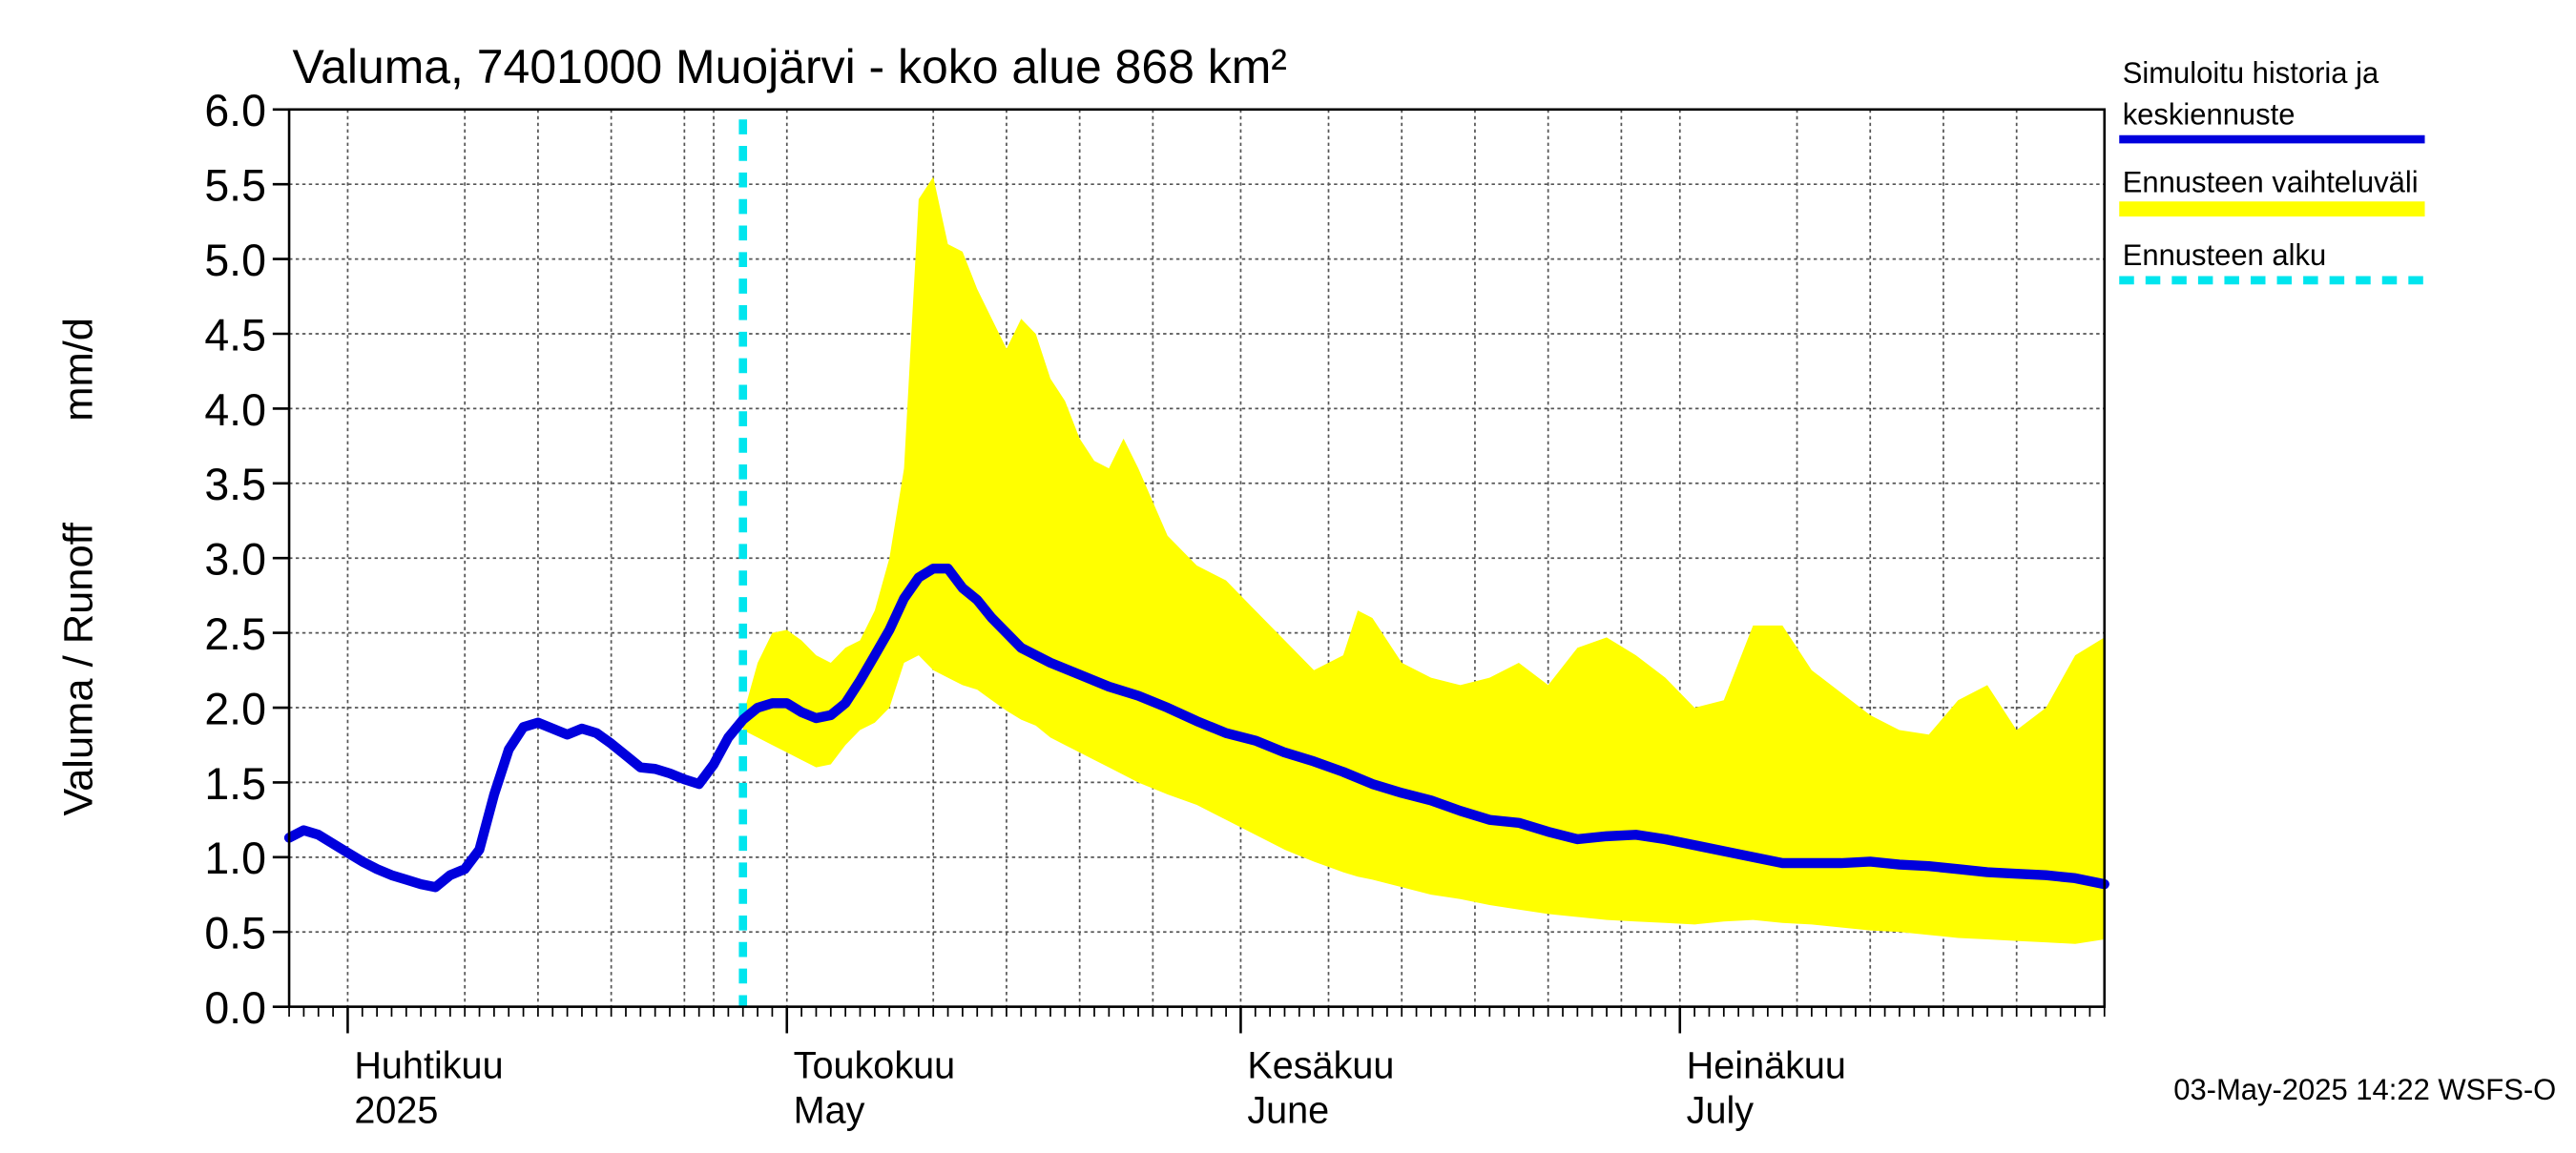  I want to click on month-label-fi-3: Heinäkuu, so click(1766, 1065).